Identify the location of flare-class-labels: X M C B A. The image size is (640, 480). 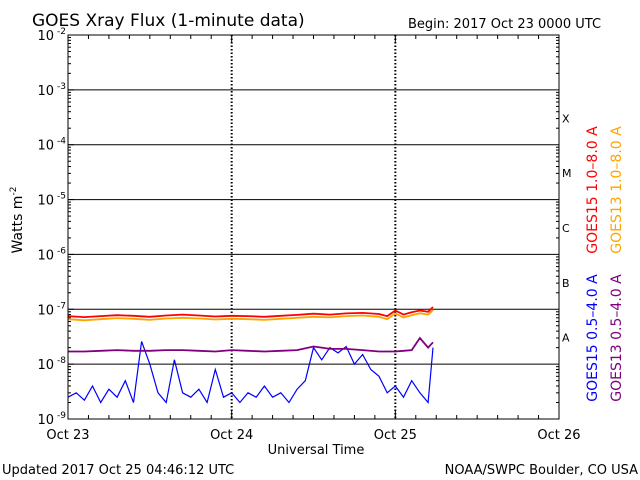
(567, 228).